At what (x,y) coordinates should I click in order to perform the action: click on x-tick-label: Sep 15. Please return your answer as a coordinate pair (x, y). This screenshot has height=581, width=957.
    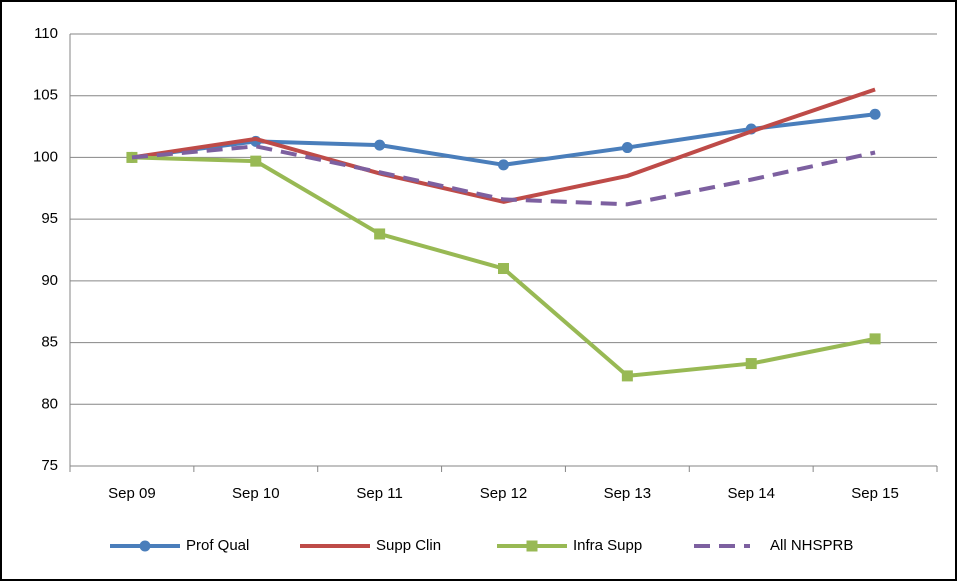
    Looking at the image, I should click on (875, 493).